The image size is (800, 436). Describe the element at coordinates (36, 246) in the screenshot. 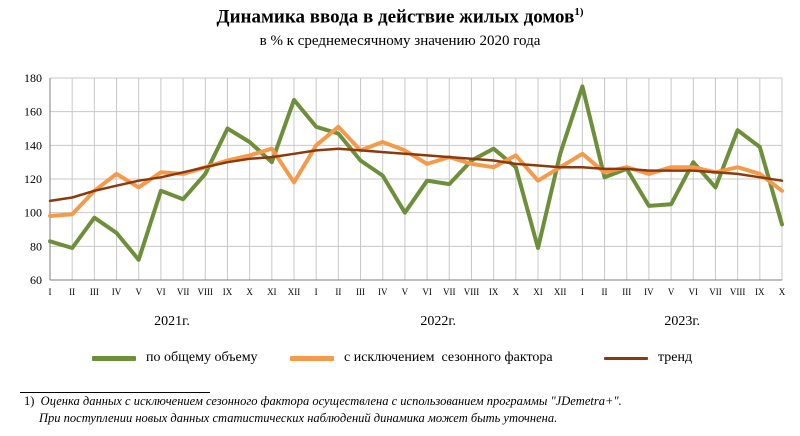

I see `y-tick-label: 80` at that location.